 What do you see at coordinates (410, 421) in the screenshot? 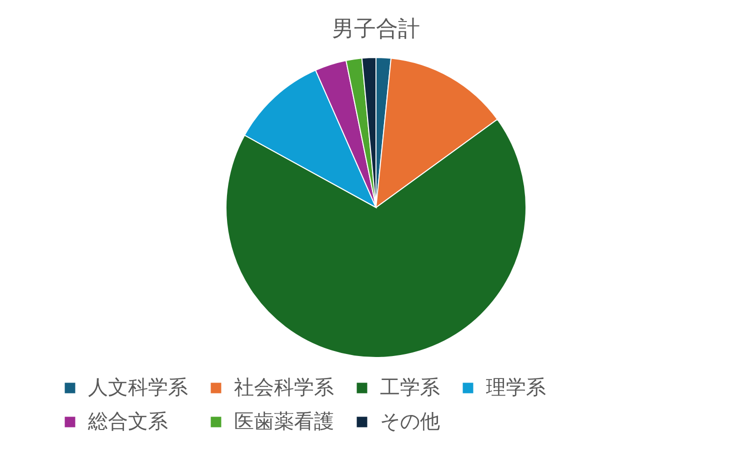
I see `legend-label: その他` at bounding box center [410, 421].